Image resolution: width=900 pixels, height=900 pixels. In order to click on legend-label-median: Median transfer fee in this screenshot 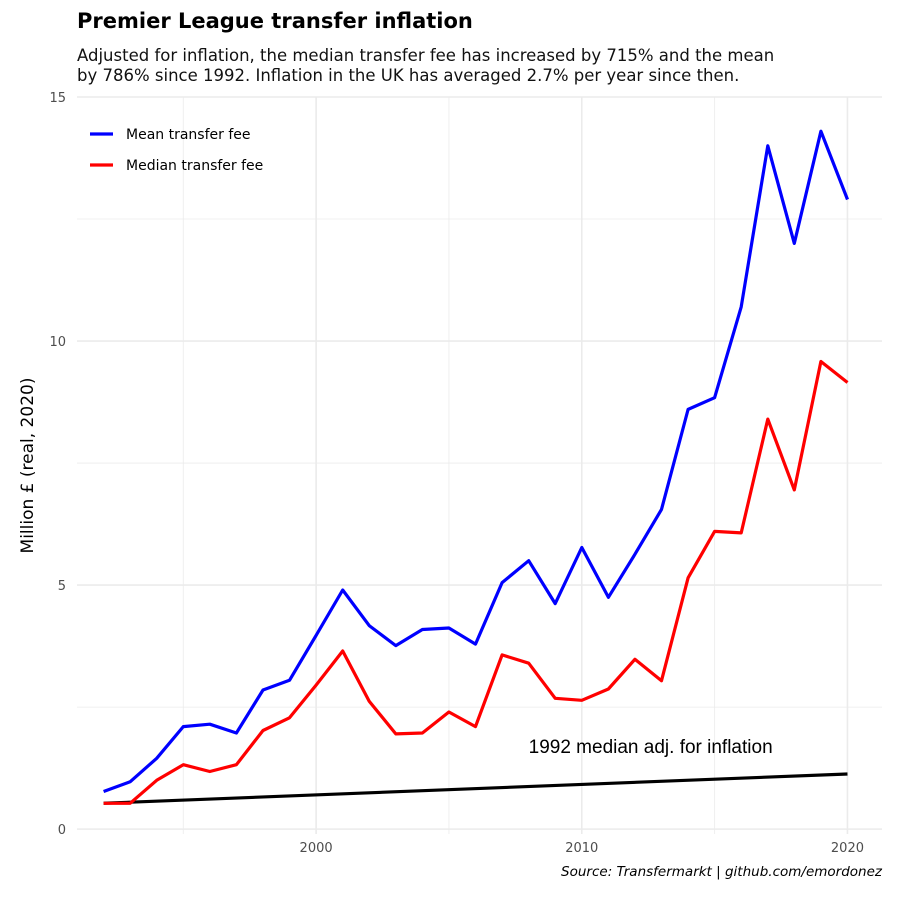, I will do `click(194, 166)`.